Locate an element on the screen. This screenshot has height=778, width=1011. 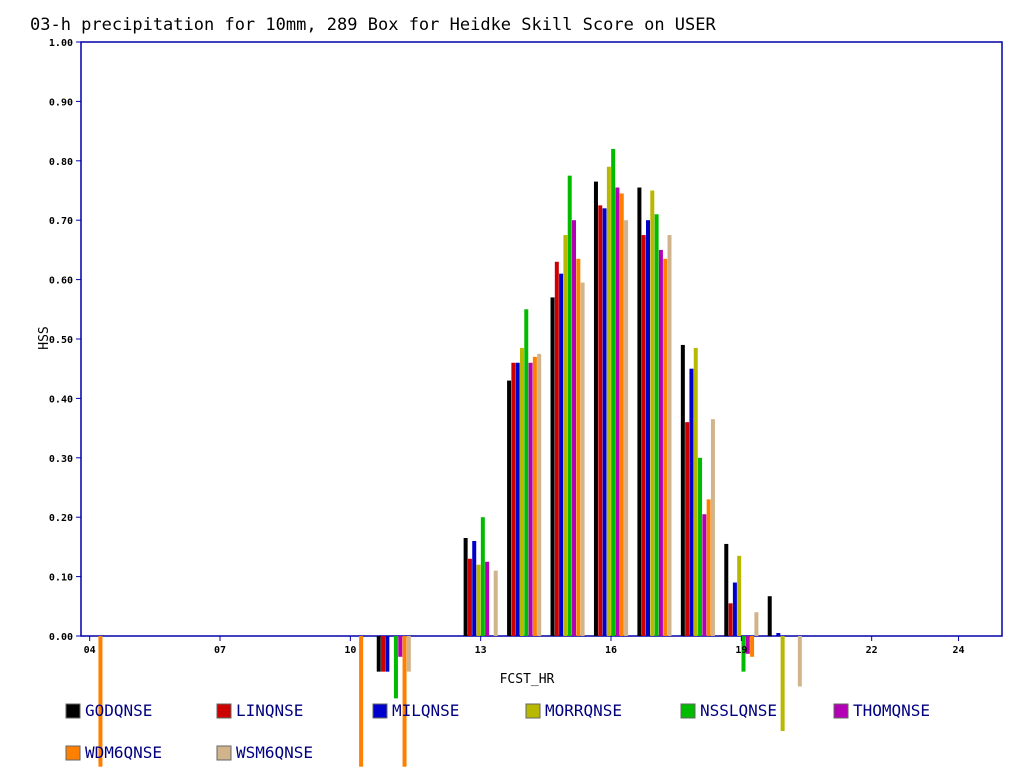
legend-item: LINQNSE is located at coordinates (259, 710).